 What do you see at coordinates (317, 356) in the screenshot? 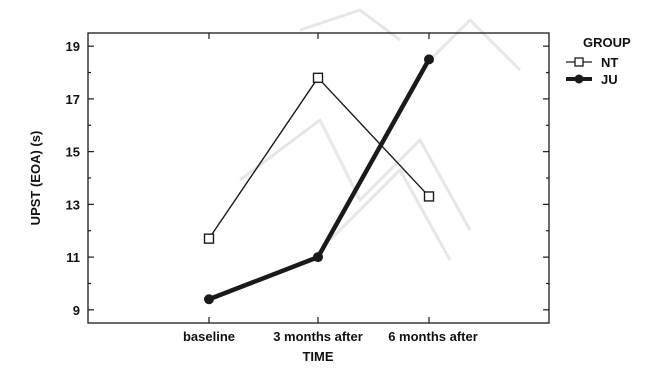
I see `x-axis-title: TIME` at bounding box center [317, 356].